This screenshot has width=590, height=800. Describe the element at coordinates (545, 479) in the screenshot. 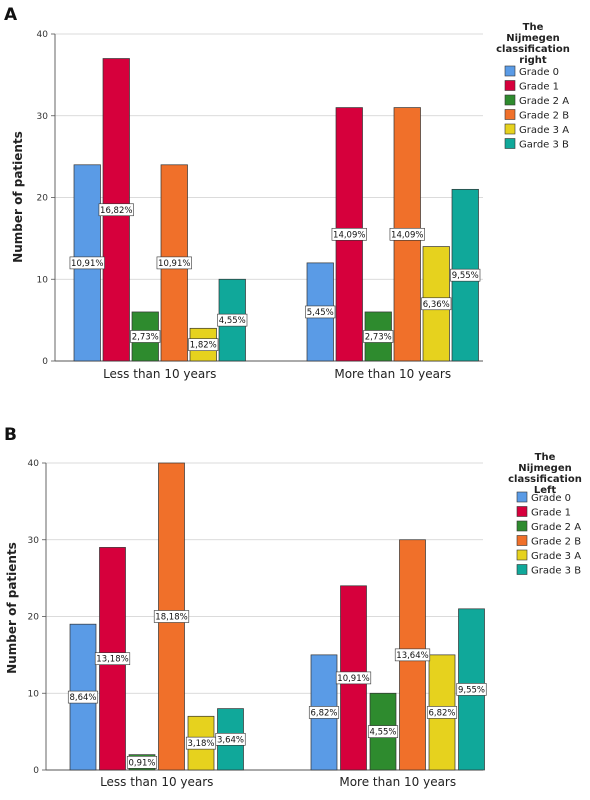

I see `panel-b-legend-title: classification` at that location.